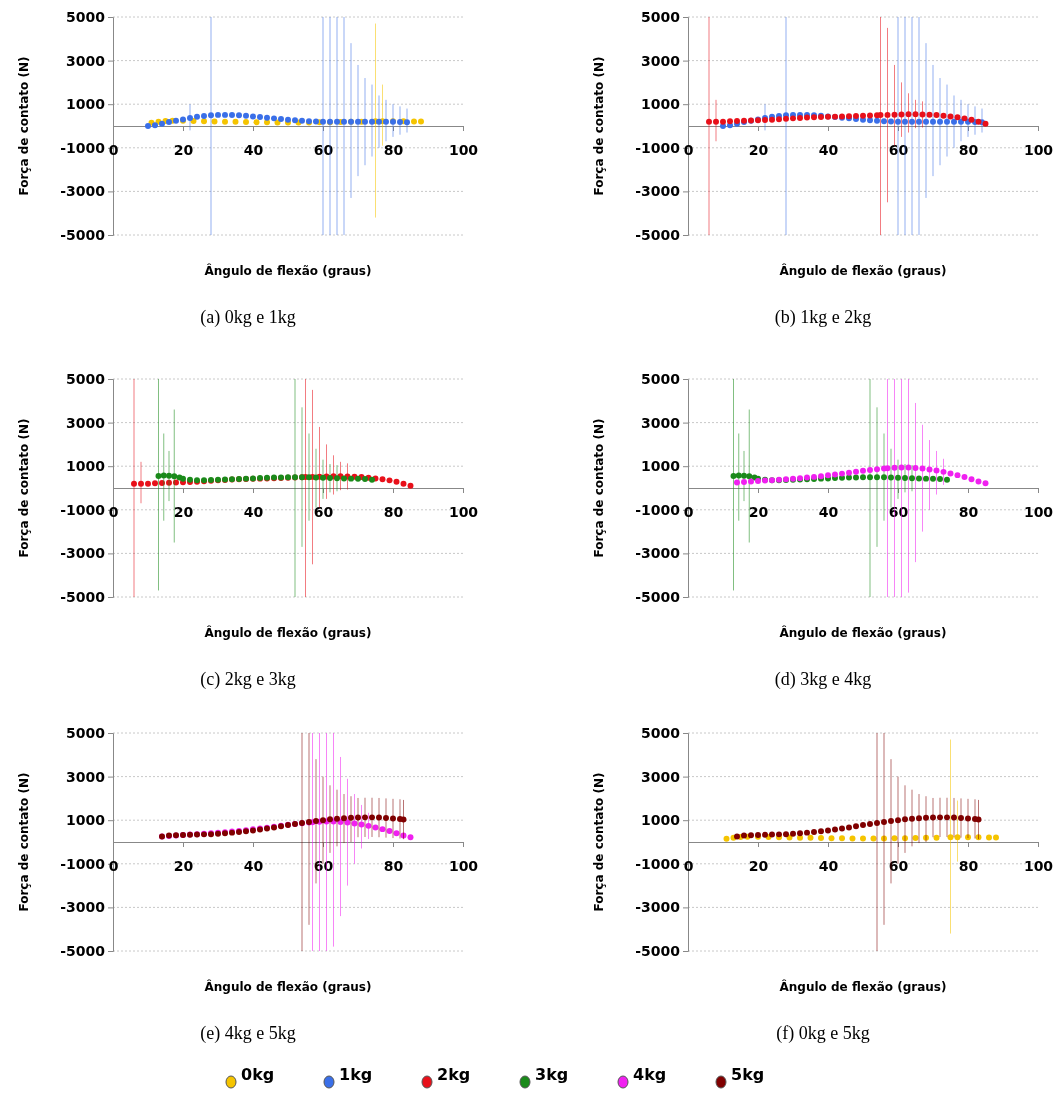 The width and height of the screenshot is (1060, 1096). Describe the element at coordinates (823, 679) in the screenshot. I see `text: (d) 3kg e 4kg` at that location.